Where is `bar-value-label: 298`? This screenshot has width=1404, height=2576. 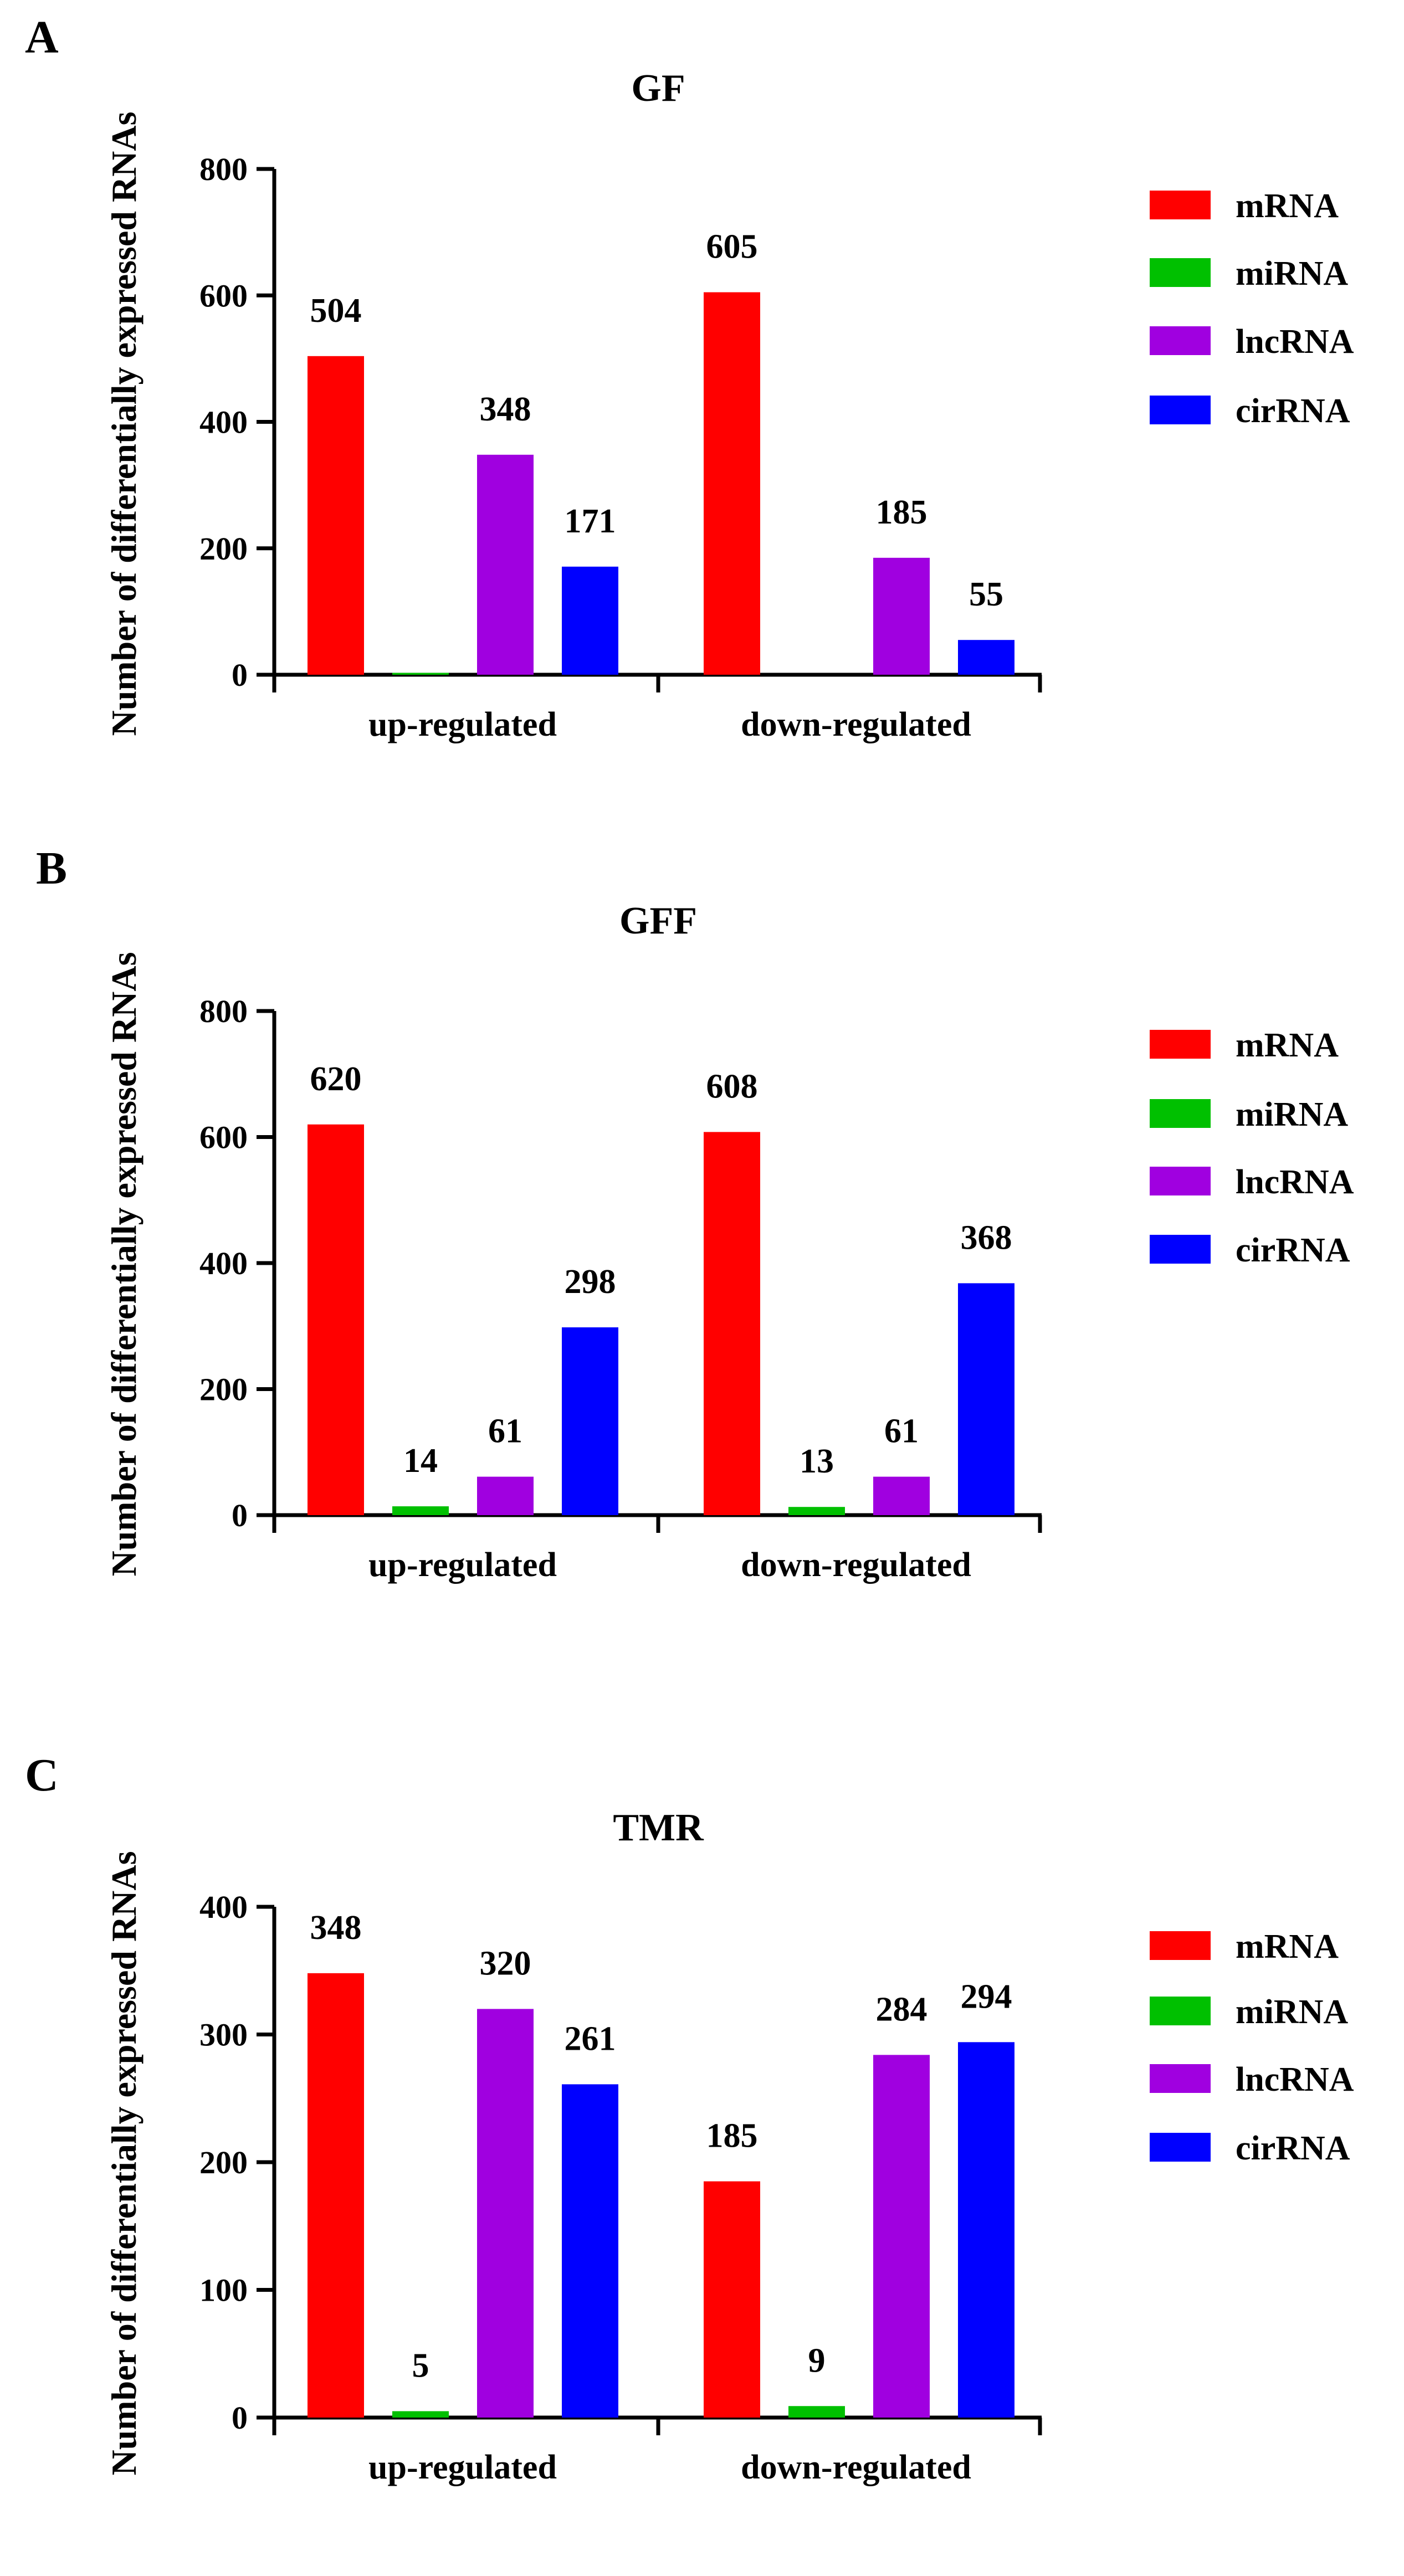 bar-value-label: 298 is located at coordinates (590, 1282).